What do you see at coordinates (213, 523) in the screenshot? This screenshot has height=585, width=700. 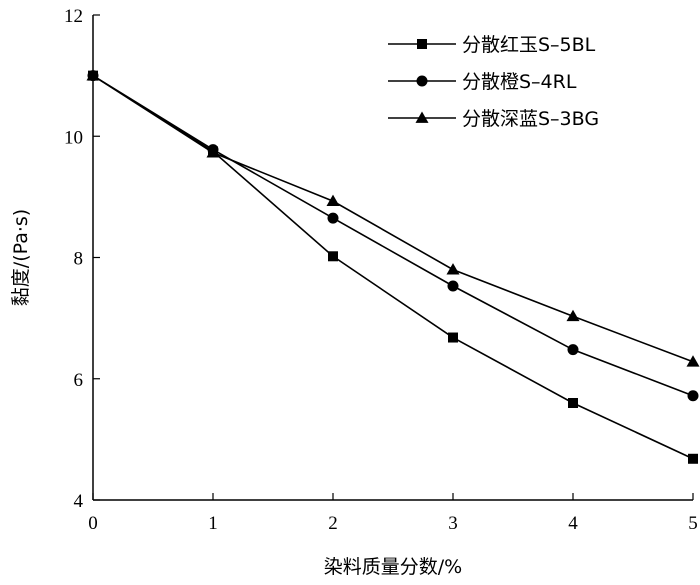 I see `x-tick-label: 1` at bounding box center [213, 523].